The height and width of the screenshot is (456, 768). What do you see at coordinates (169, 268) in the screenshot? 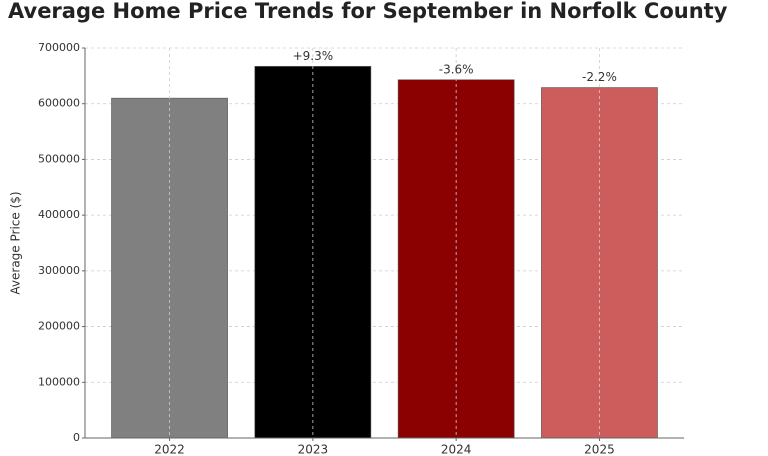
I see `bar` at bounding box center [169, 268].